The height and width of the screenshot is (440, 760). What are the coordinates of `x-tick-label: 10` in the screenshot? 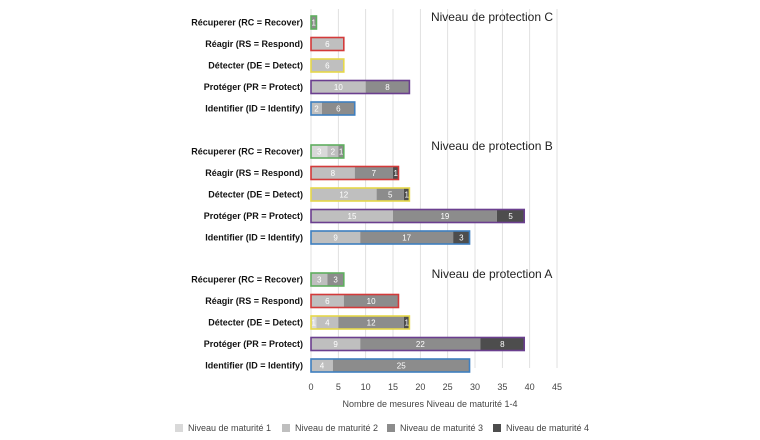 It's located at (366, 387).